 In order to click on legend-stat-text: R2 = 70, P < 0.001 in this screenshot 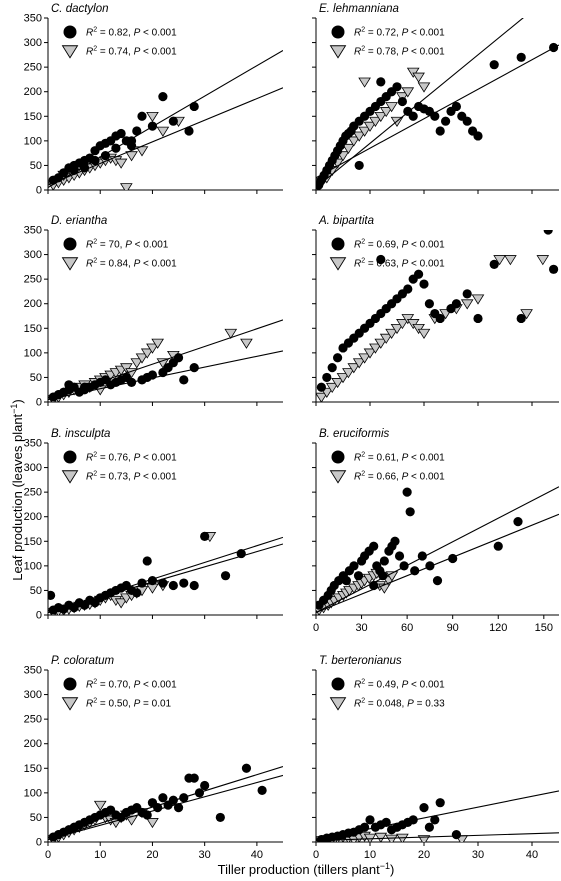, I will do `click(127, 245)`.